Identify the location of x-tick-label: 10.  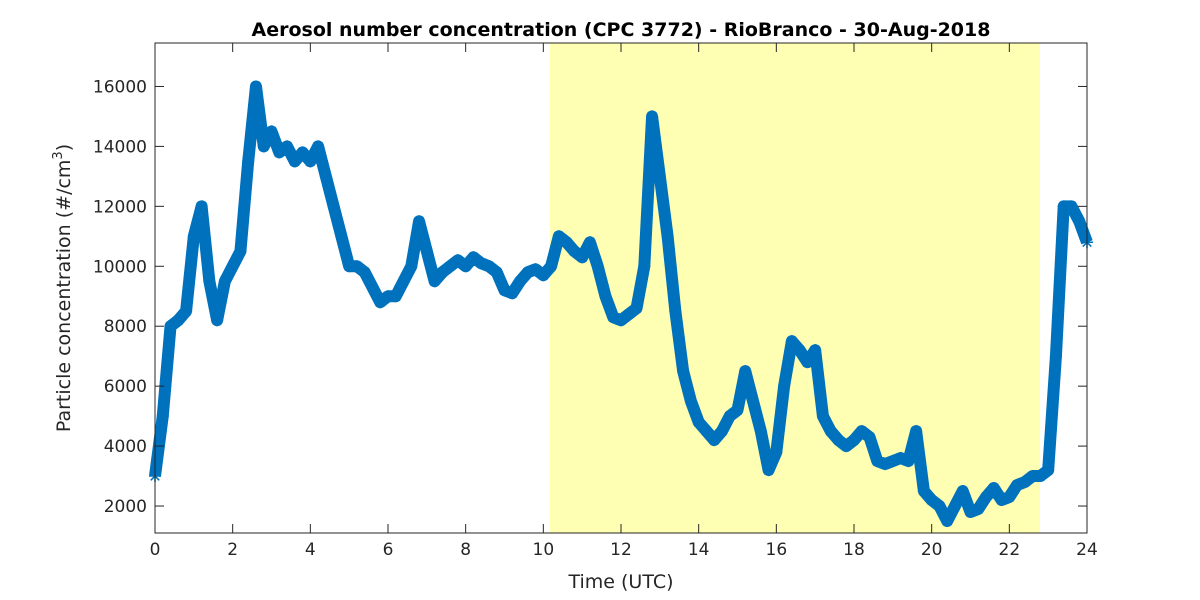
(544, 550).